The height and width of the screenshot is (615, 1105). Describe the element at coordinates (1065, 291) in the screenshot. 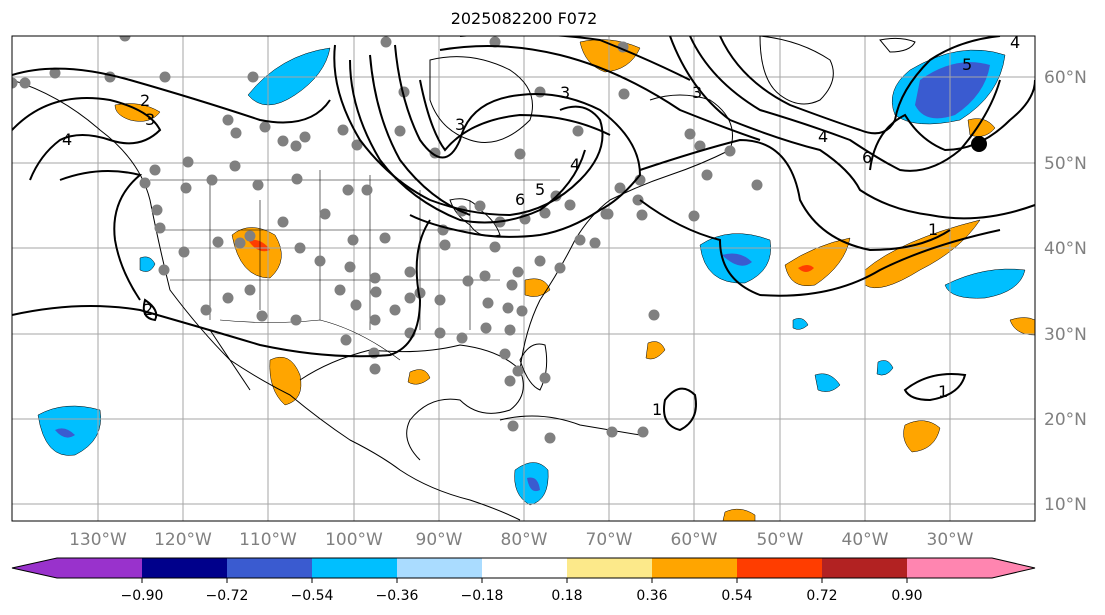

I see `latitude-labels: 60°N 50°N 40°N 30°N 20°N 10°N` at that location.